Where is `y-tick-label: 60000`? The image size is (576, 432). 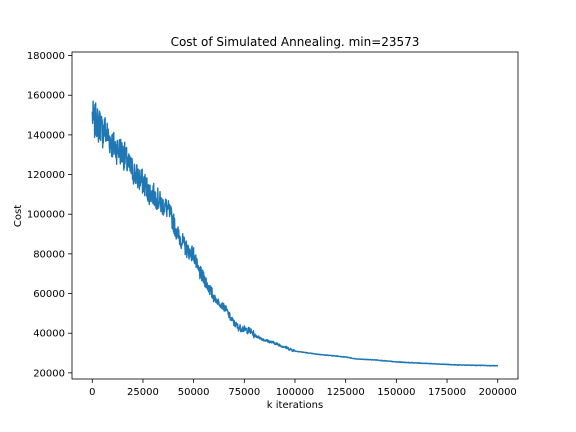
y-tick-label: 60000 is located at coordinates (49, 294).